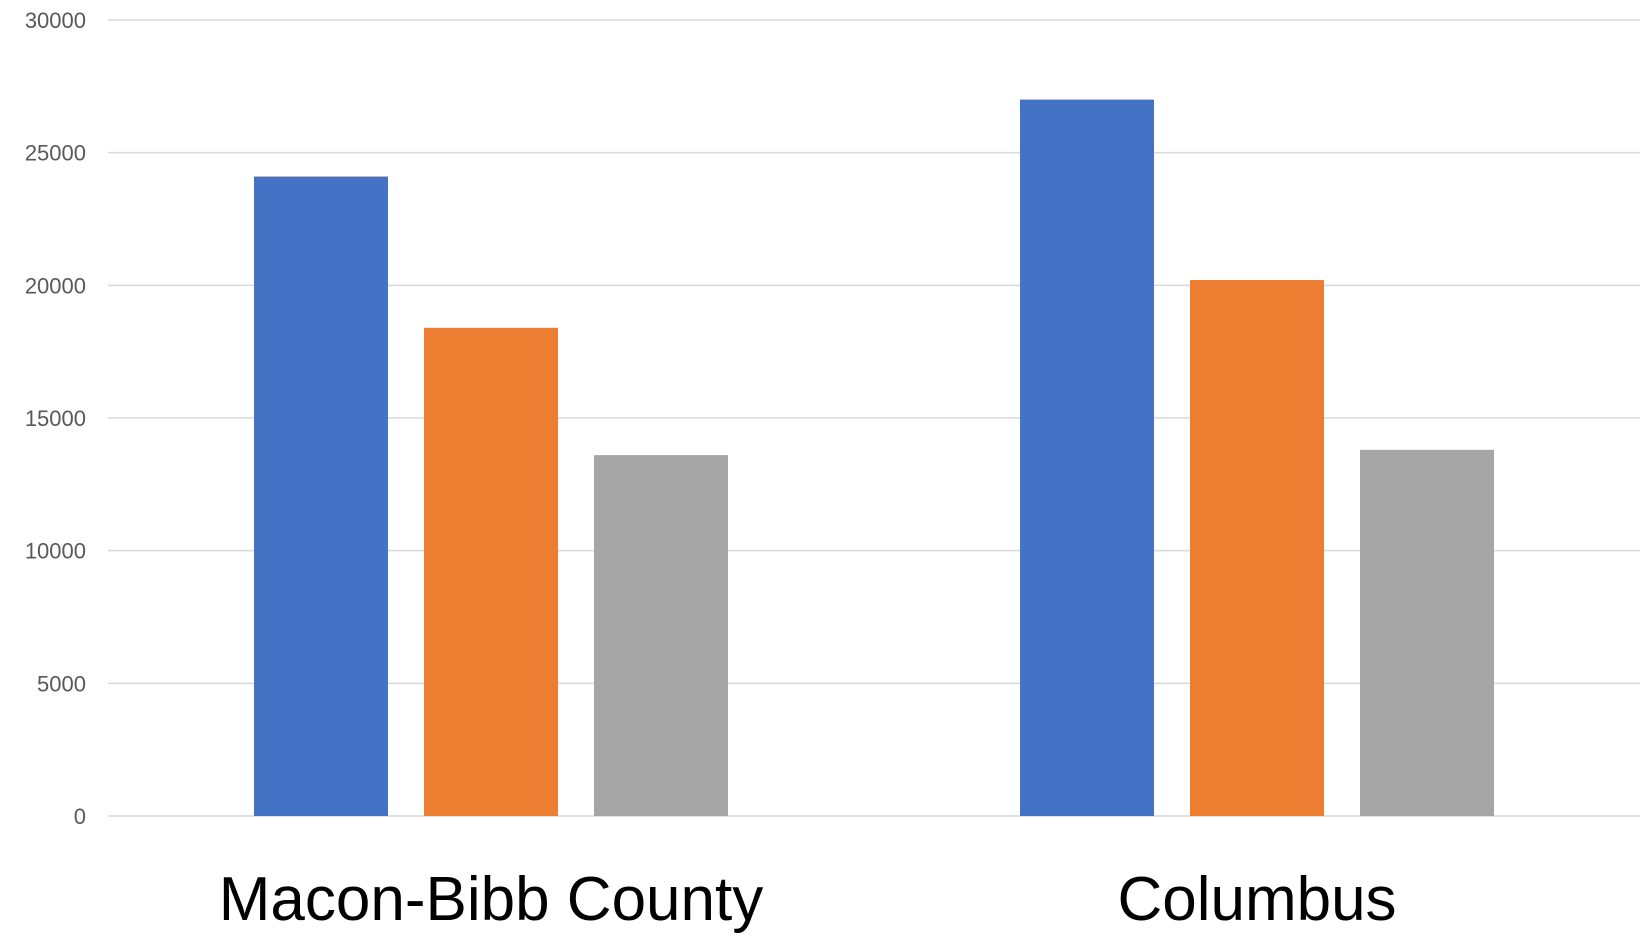  I want to click on y-tick-label: 25000, so click(55, 153).